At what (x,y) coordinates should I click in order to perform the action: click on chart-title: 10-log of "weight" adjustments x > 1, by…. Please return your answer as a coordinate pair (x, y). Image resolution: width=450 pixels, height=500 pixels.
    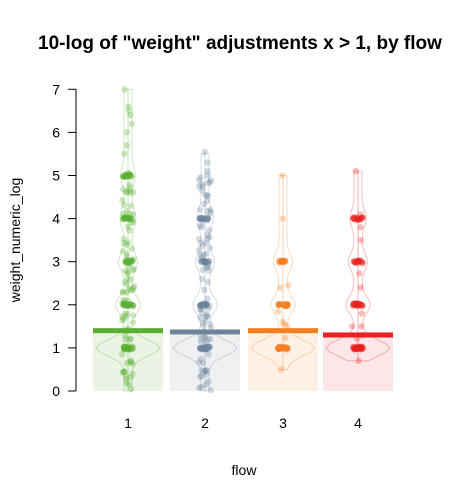
    Looking at the image, I should click on (240, 43).